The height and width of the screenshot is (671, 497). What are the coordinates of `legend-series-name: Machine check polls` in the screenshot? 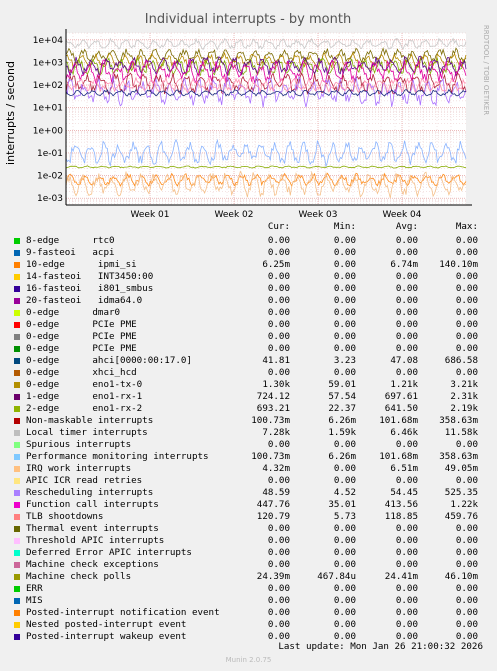 It's located at (79, 576).